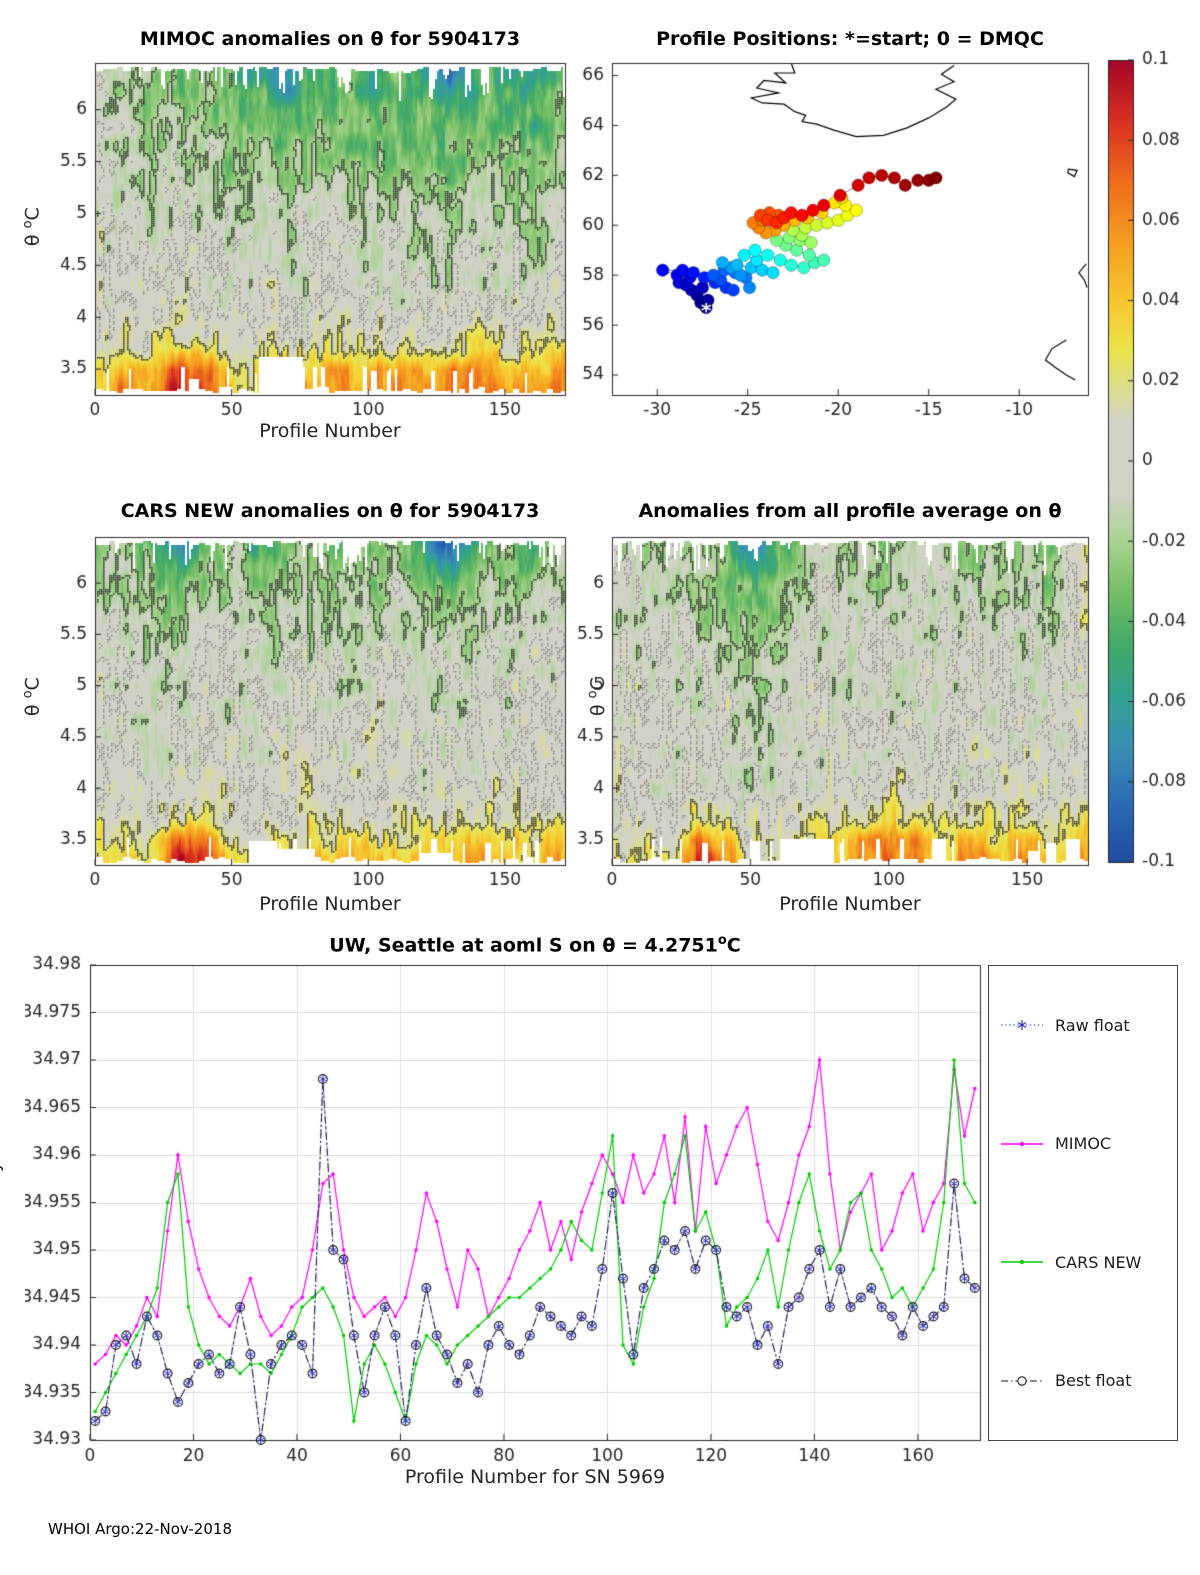 The image size is (1200, 1575). I want to click on mimoc-ylabel-theta: θ, so click(32, 237).